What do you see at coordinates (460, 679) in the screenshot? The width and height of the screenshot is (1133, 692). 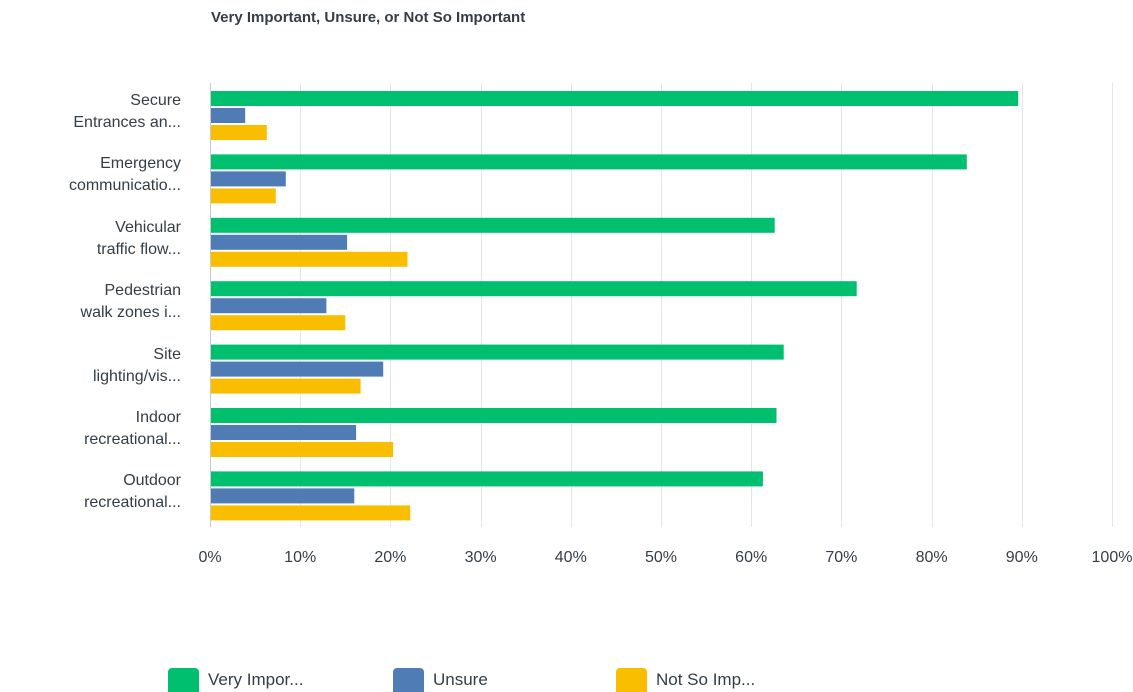 I see `legend-label: Unsure` at bounding box center [460, 679].